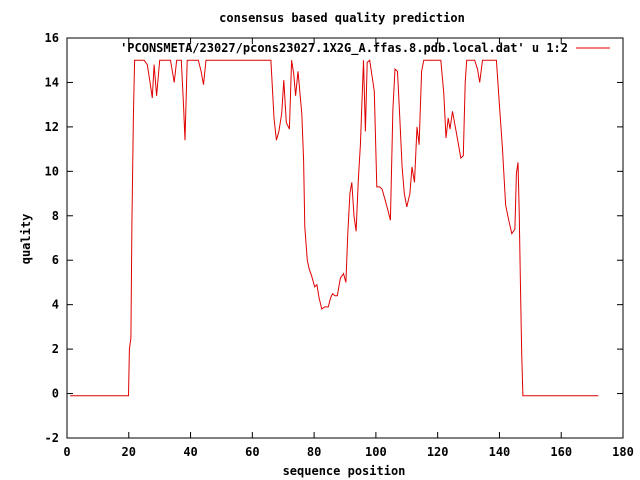 Image resolution: width=640 pixels, height=480 pixels. Describe the element at coordinates (344, 471) in the screenshot. I see `x-axis-label: sequence position` at that location.